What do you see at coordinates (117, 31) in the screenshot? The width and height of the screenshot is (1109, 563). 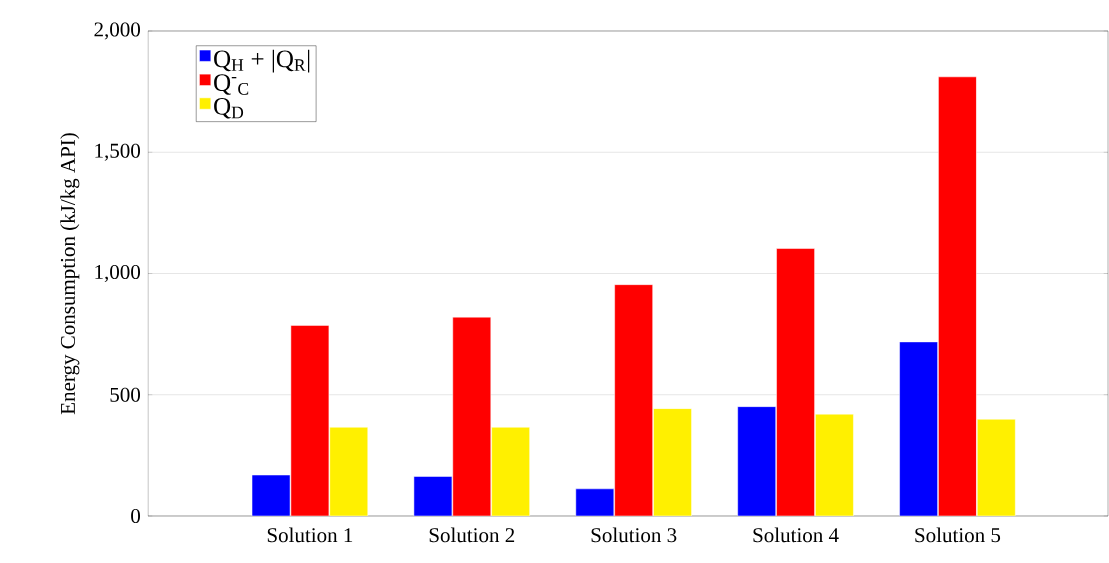 I see `y-tick-label: 2,000` at bounding box center [117, 31].